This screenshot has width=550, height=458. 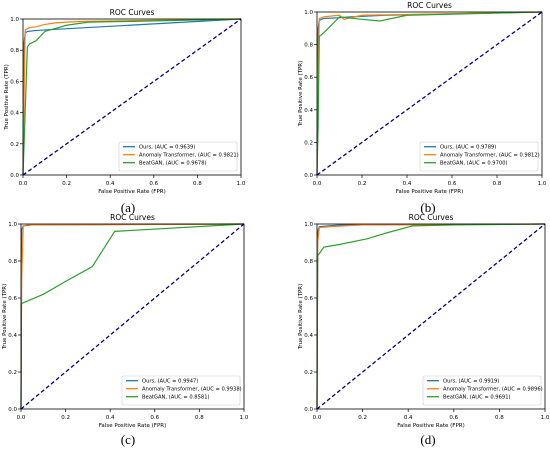 I want to click on panel-caption: (d), so click(x=427, y=439).